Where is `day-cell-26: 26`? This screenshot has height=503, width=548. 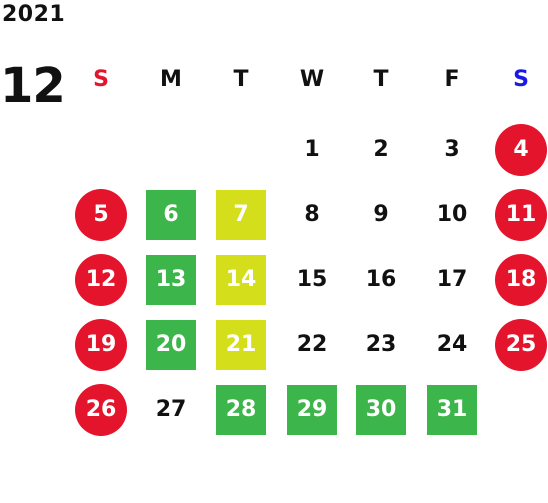
day-cell-26: 26 is located at coordinates (101, 410).